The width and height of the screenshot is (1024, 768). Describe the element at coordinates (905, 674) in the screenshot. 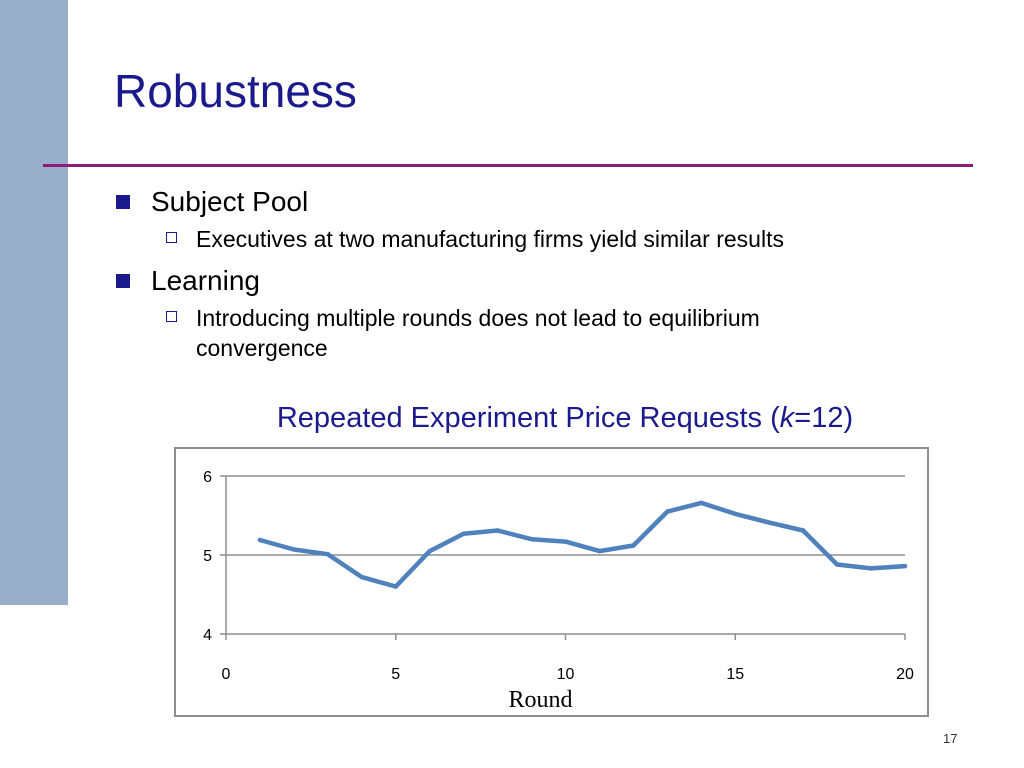

I see `x-tick-label-20: 20` at that location.